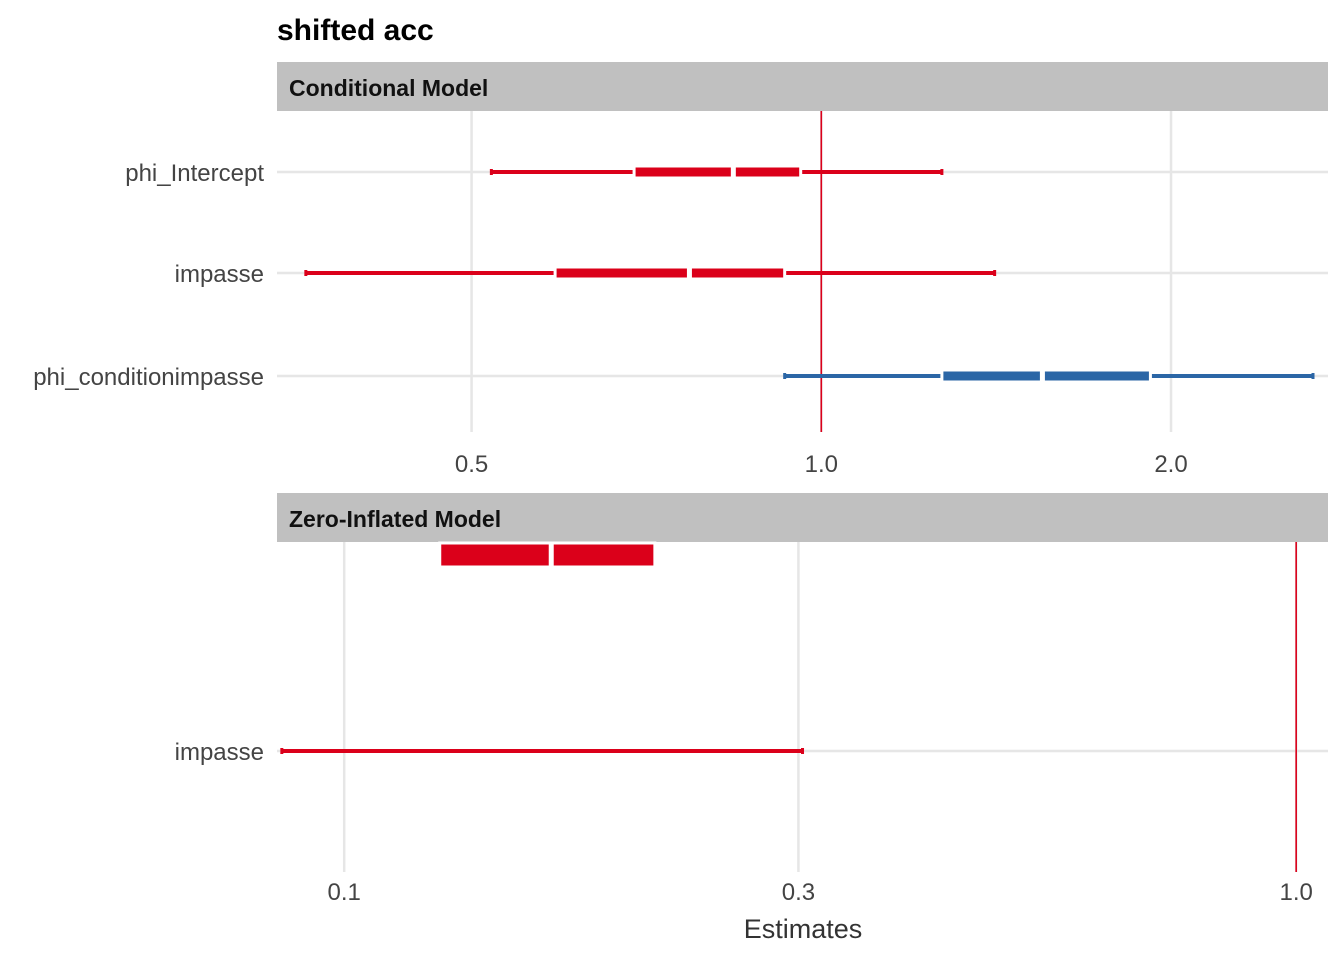 The width and height of the screenshot is (1344, 960). Describe the element at coordinates (802, 86) in the screenshot. I see `strip-conditional-model` at that location.